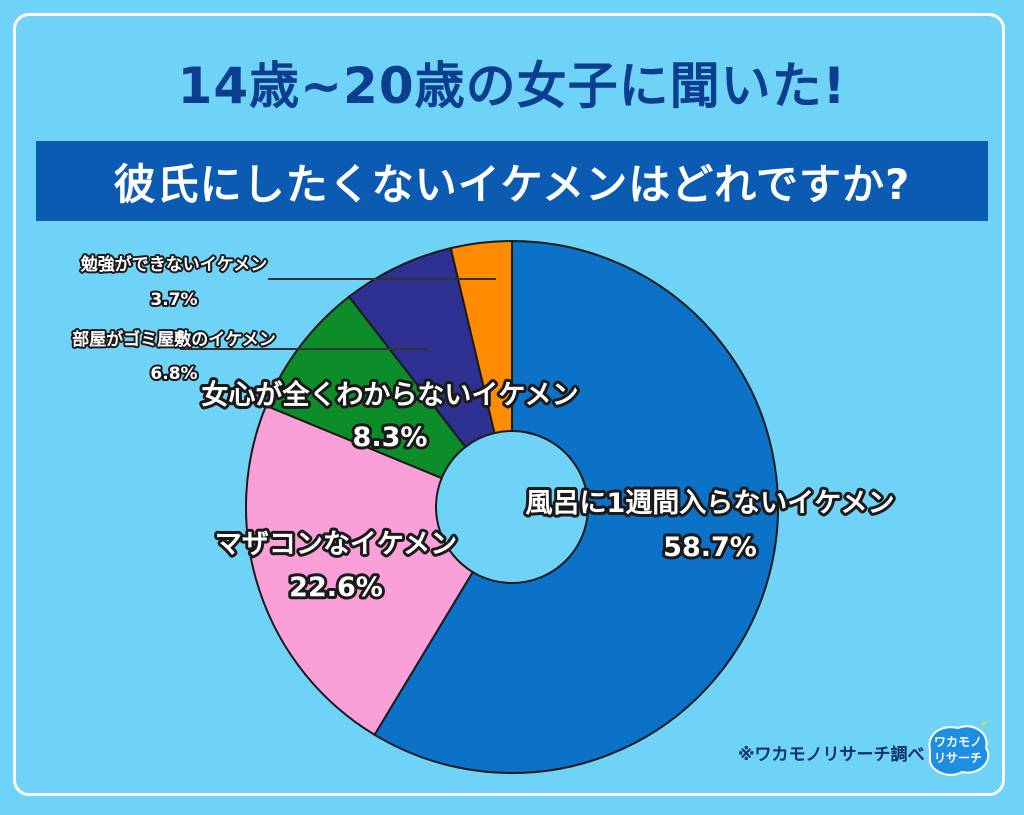  Describe the element at coordinates (710, 503) in the screenshot. I see `slice-label-0: 風呂に1週間入らないイケメン` at that location.